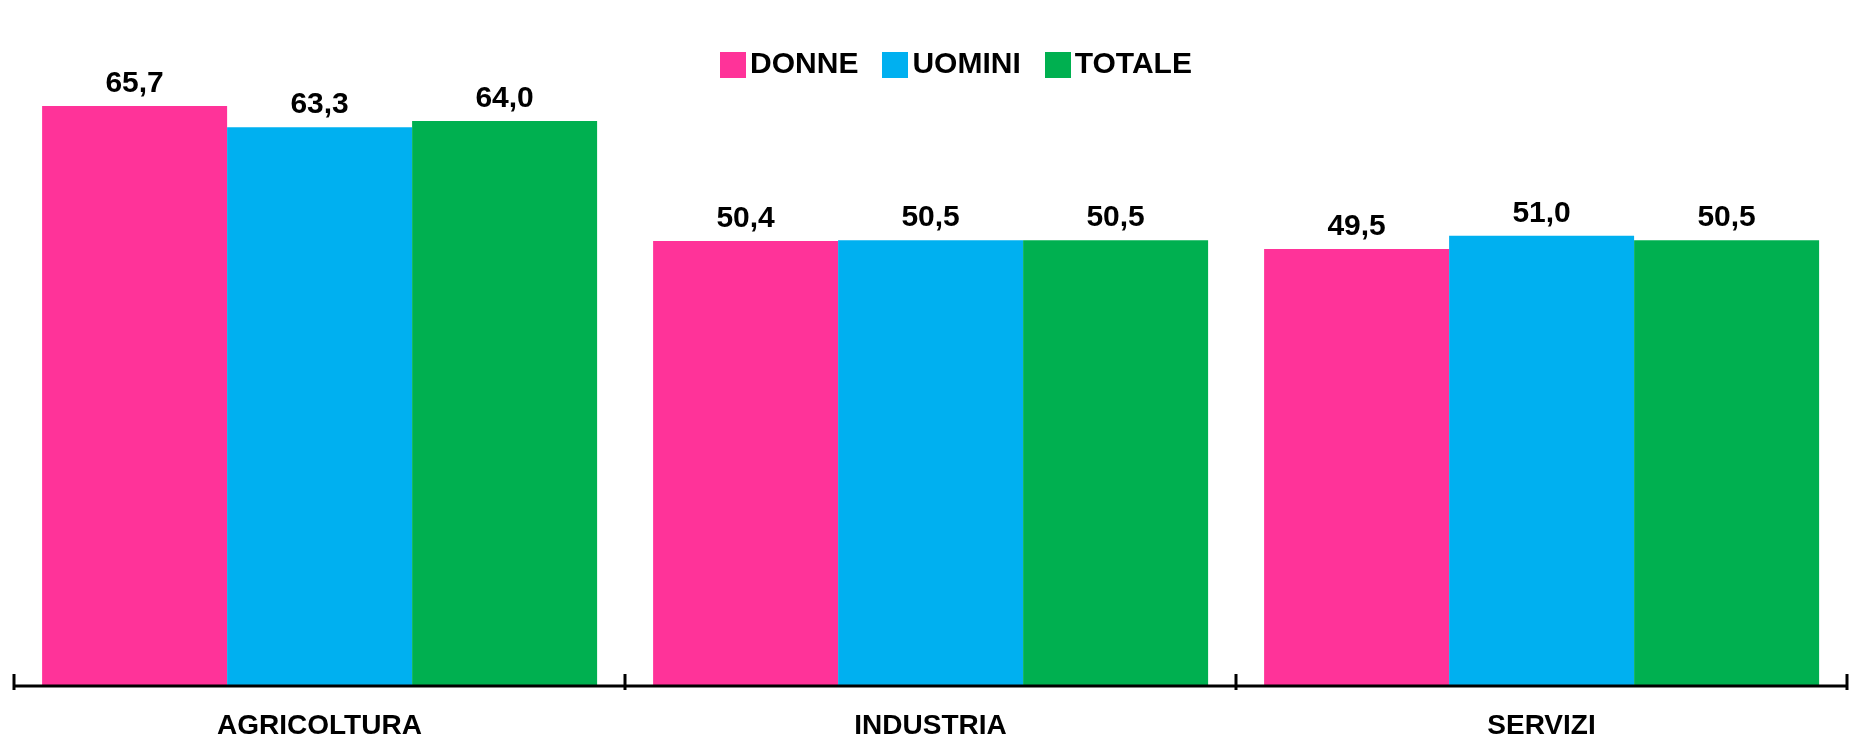  Describe the element at coordinates (930, 724) in the screenshot. I see `x-tick-label: INDUSTRIA` at that location.